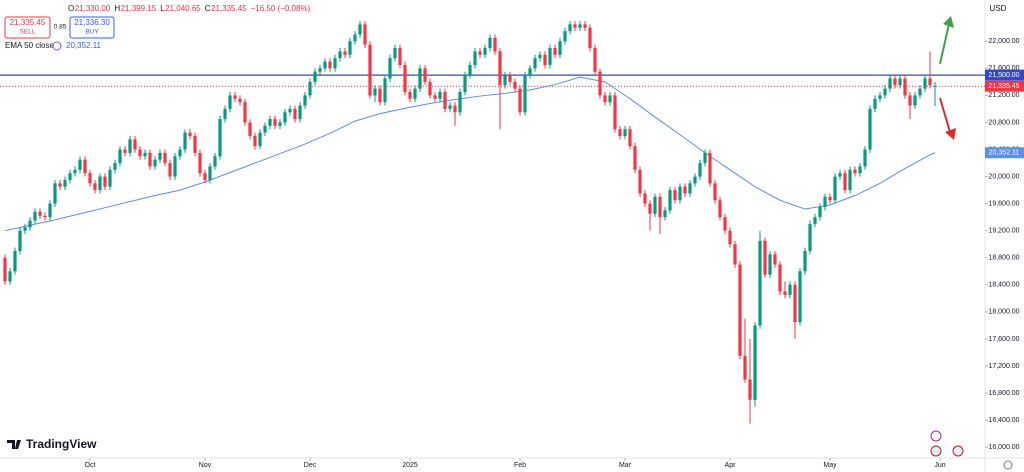  What do you see at coordinates (57, 46) in the screenshot?
I see `indicator-icon` at bounding box center [57, 46].